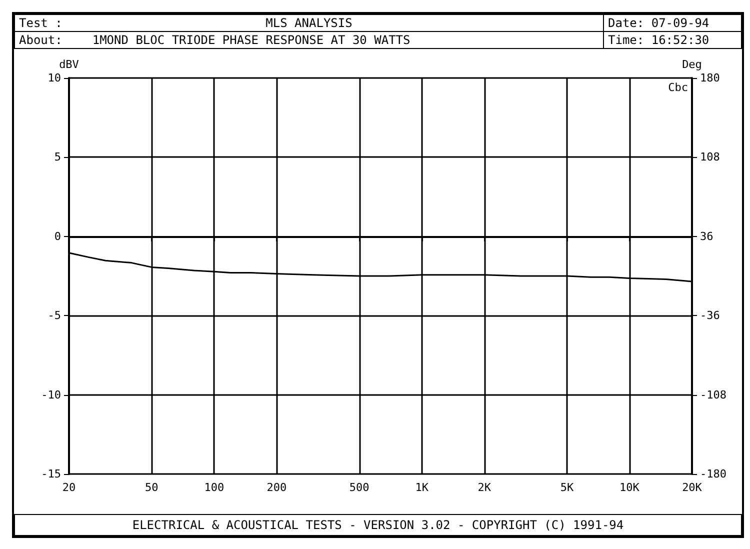 The image size is (750, 549). Describe the element at coordinates (672, 40) in the screenshot. I see `text: Time: 16:52:30` at that location.